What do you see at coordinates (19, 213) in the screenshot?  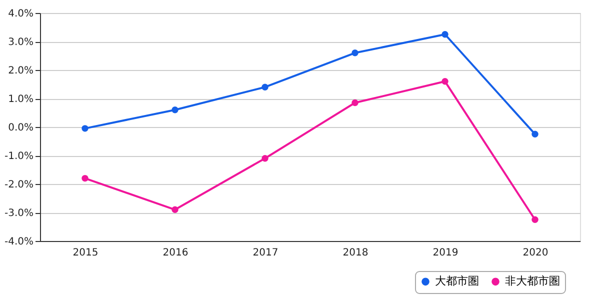 I see `y-tick-label: -3.0%` at bounding box center [19, 213].